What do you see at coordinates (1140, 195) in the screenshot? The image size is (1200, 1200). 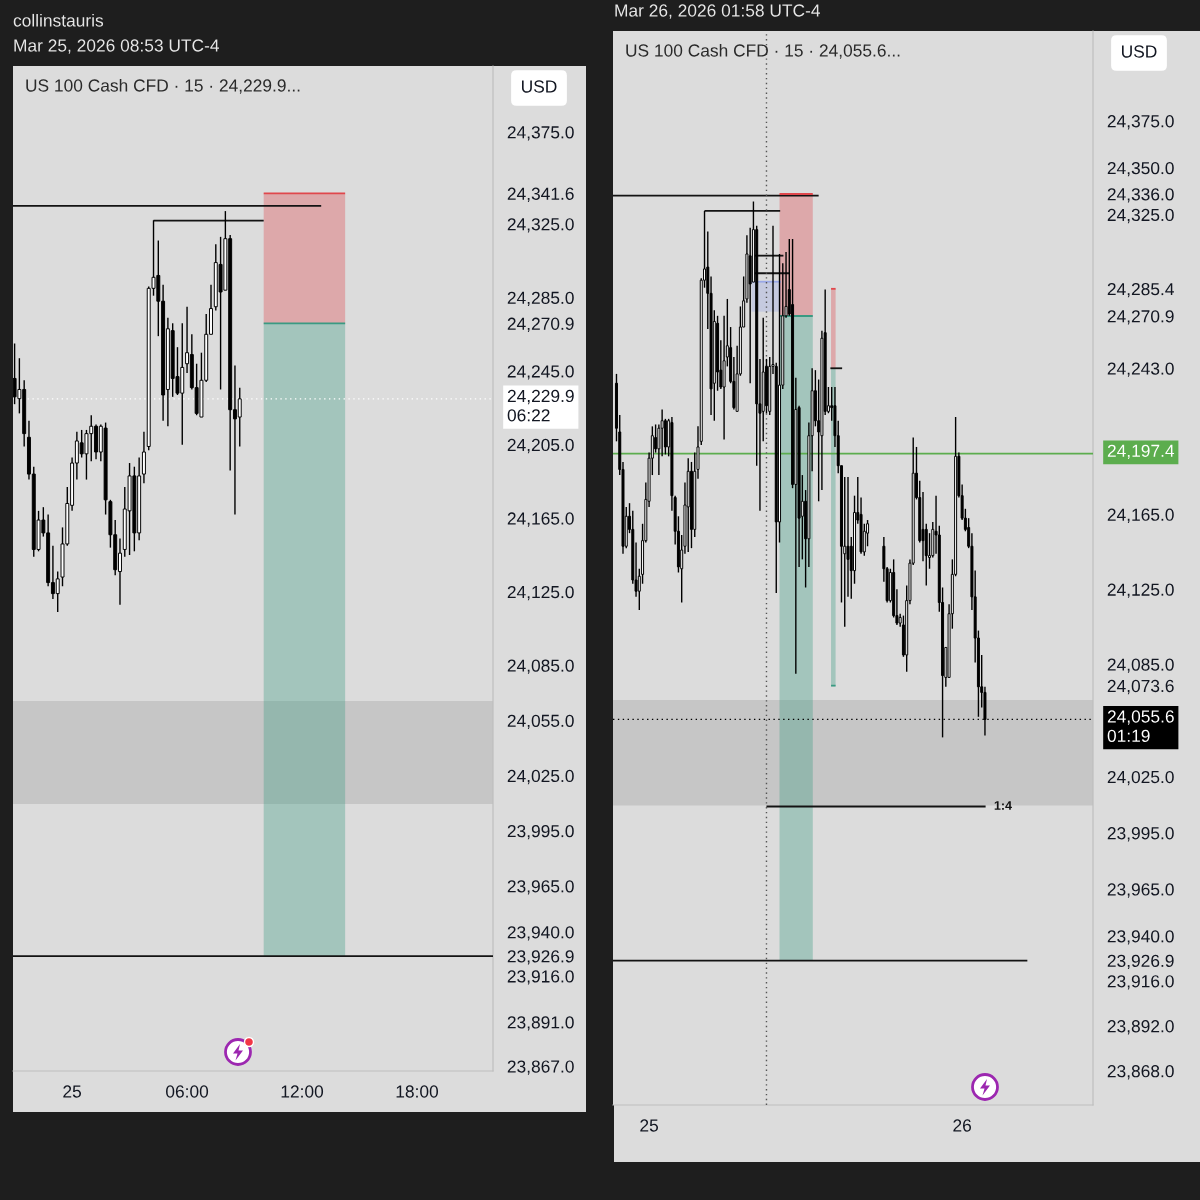 I see `y-tick-label: 24,336.0` at bounding box center [1140, 195].